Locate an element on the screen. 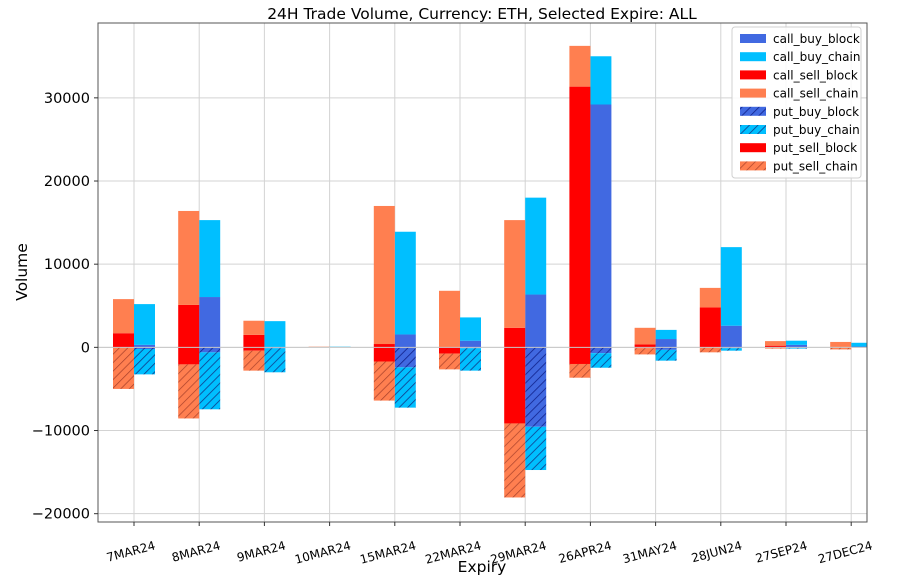 The height and width of the screenshot is (583, 898). legend-label: call_sell_block is located at coordinates (815, 75).